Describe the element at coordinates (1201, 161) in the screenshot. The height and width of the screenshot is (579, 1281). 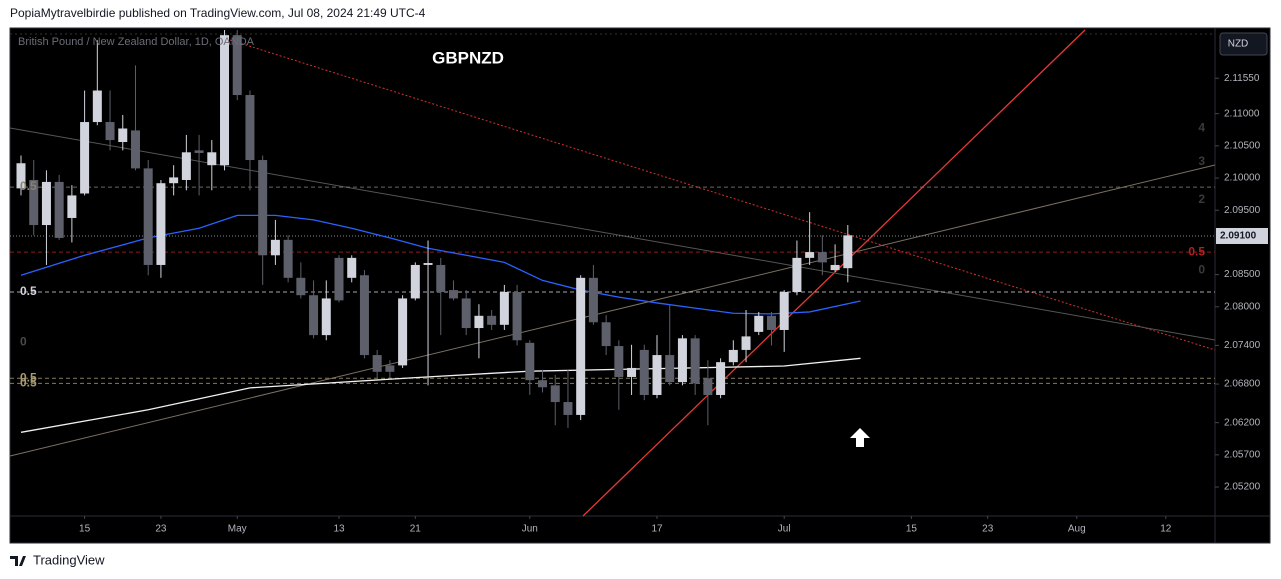
I see `level-label: 3` at that location.